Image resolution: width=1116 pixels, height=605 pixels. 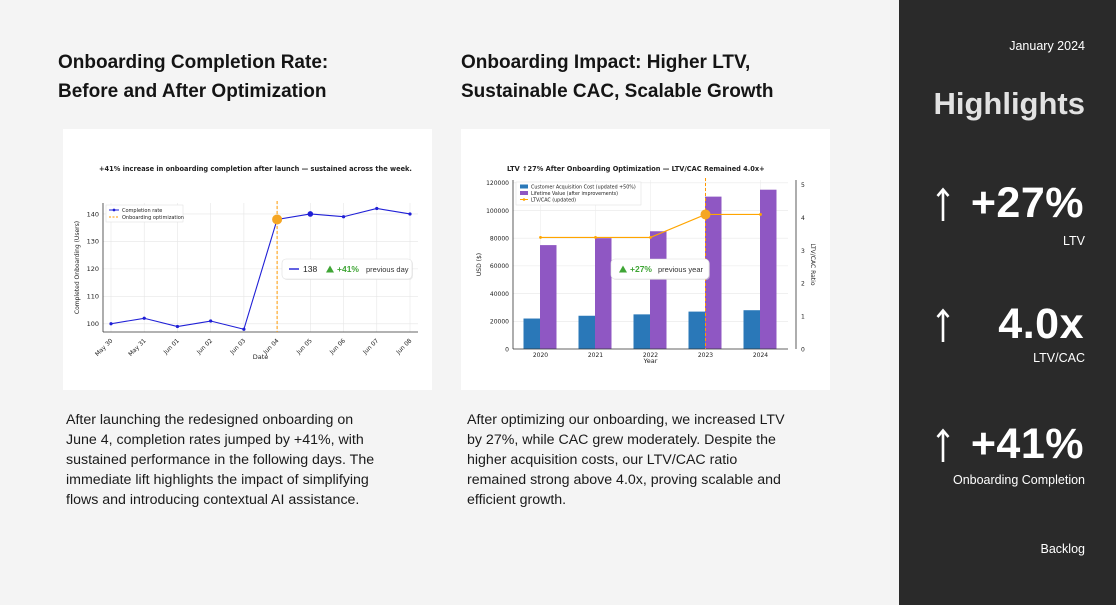 I want to click on metric-onboarding-completion: +41% Onboarding Completion, so click(x=1007, y=462).